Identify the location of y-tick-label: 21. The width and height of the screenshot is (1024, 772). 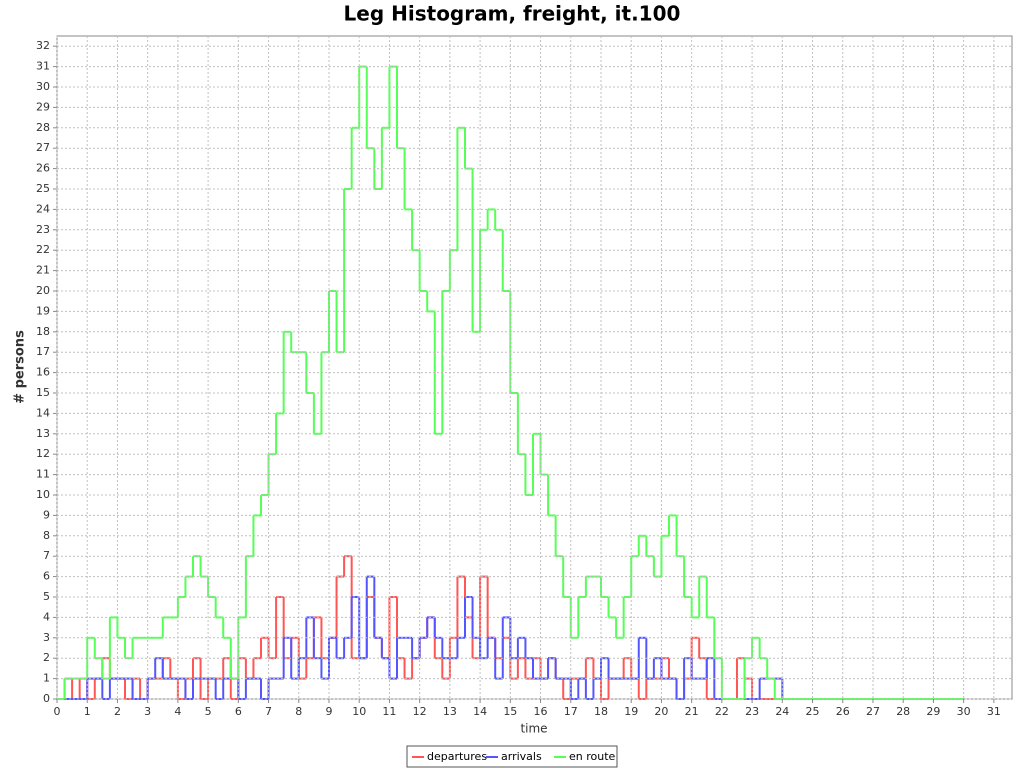
(43, 270).